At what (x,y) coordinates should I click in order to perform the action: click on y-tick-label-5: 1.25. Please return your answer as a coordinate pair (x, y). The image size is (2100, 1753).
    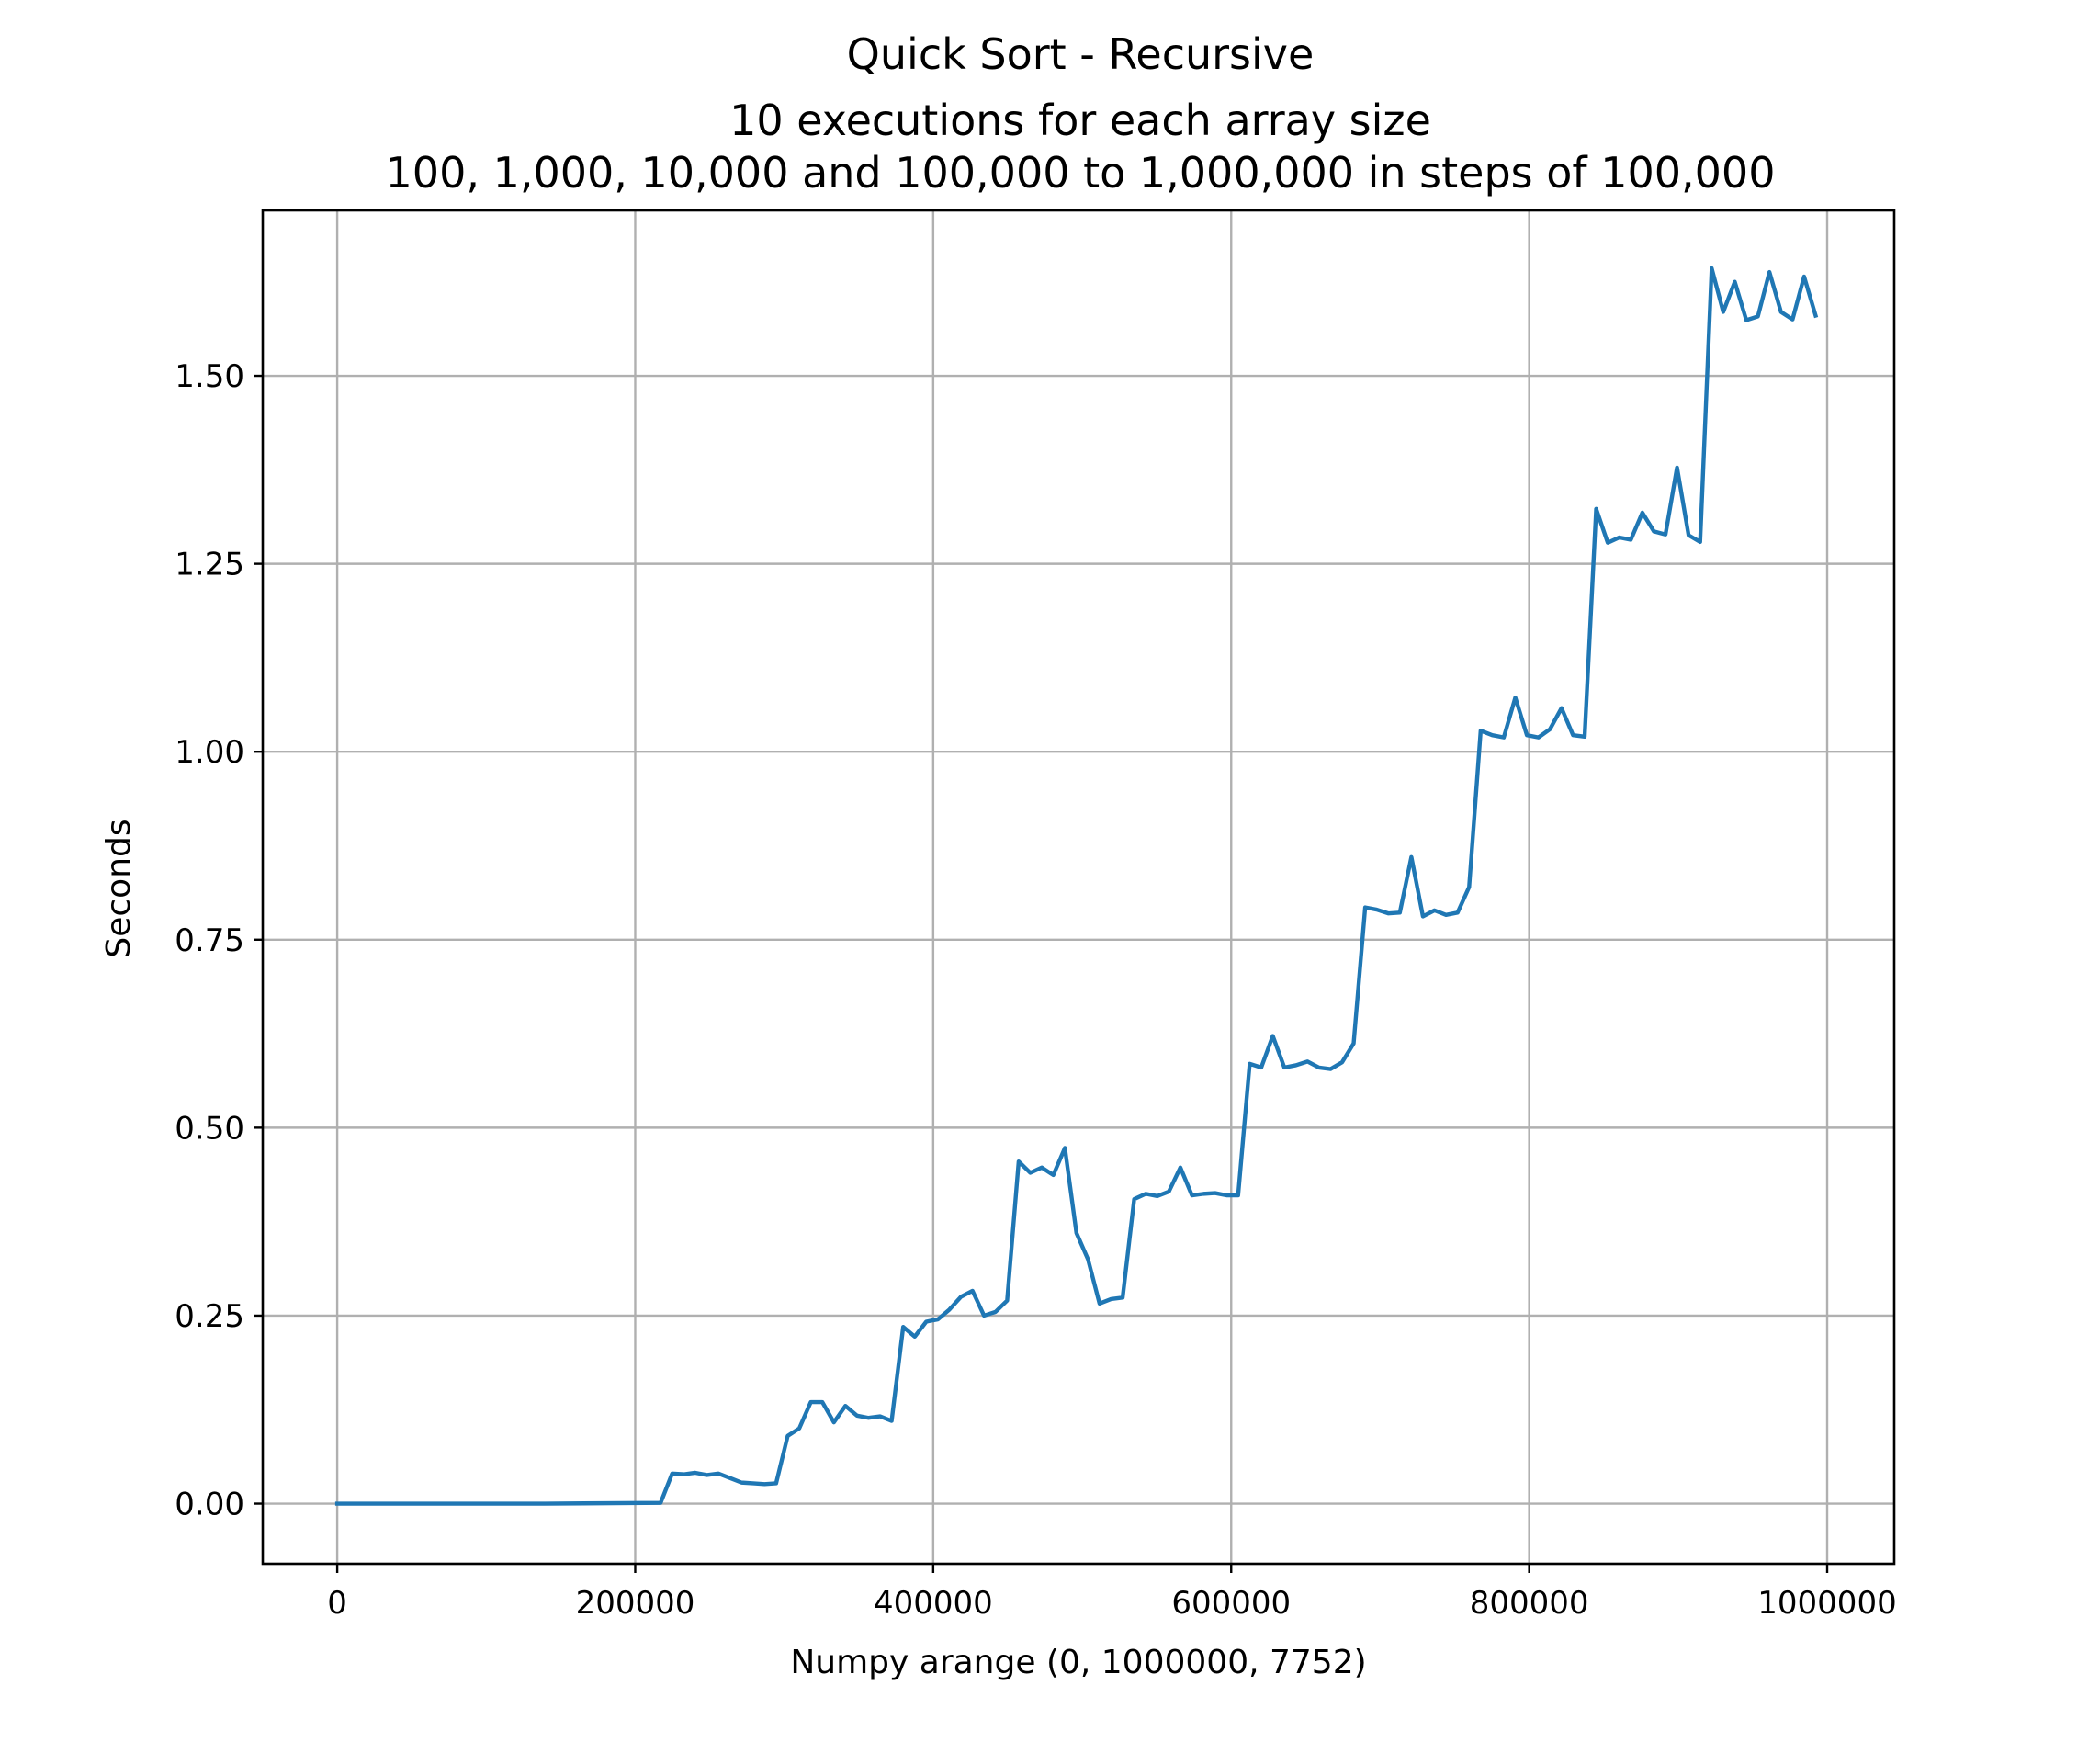
    Looking at the image, I should click on (209, 565).